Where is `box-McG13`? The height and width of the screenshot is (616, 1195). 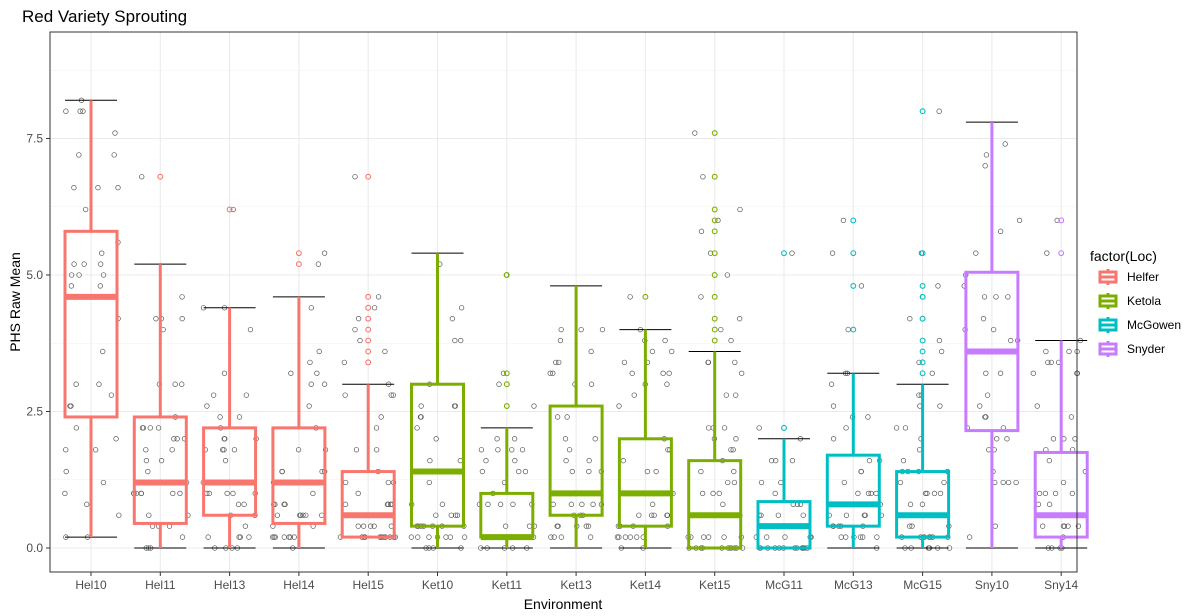 box-McG13 is located at coordinates (853, 383).